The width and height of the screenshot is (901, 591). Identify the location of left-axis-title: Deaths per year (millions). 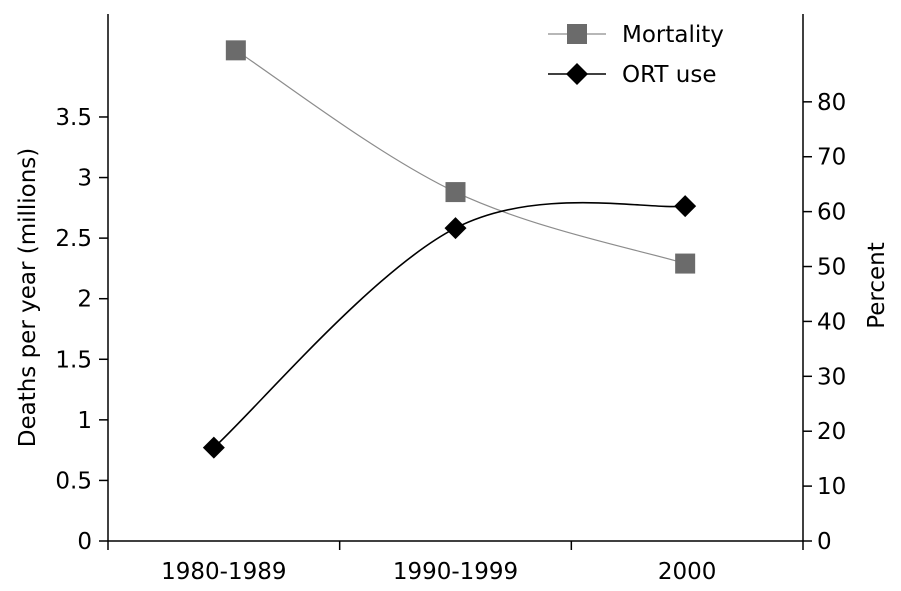
(28, 298).